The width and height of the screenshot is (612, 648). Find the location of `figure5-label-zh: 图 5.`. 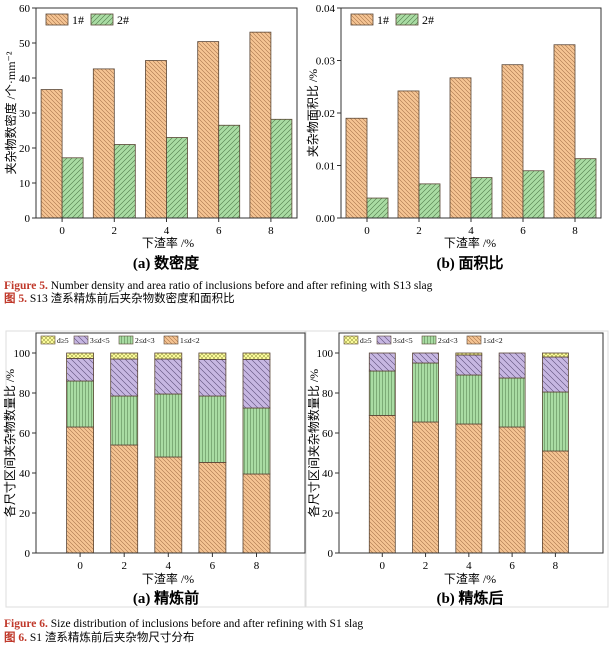

figure5-label-zh: 图 5. is located at coordinates (15, 298).